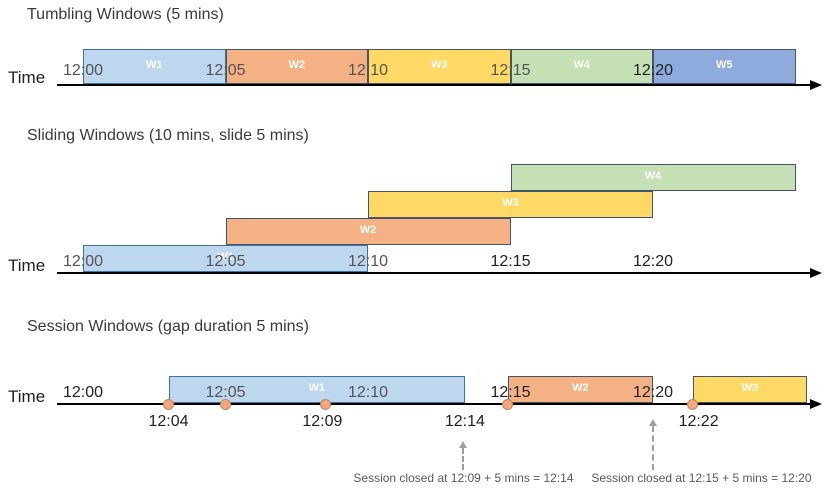 The width and height of the screenshot is (829, 498). I want to click on tick-label-12-10-tumbling: 12:10, so click(368, 70).